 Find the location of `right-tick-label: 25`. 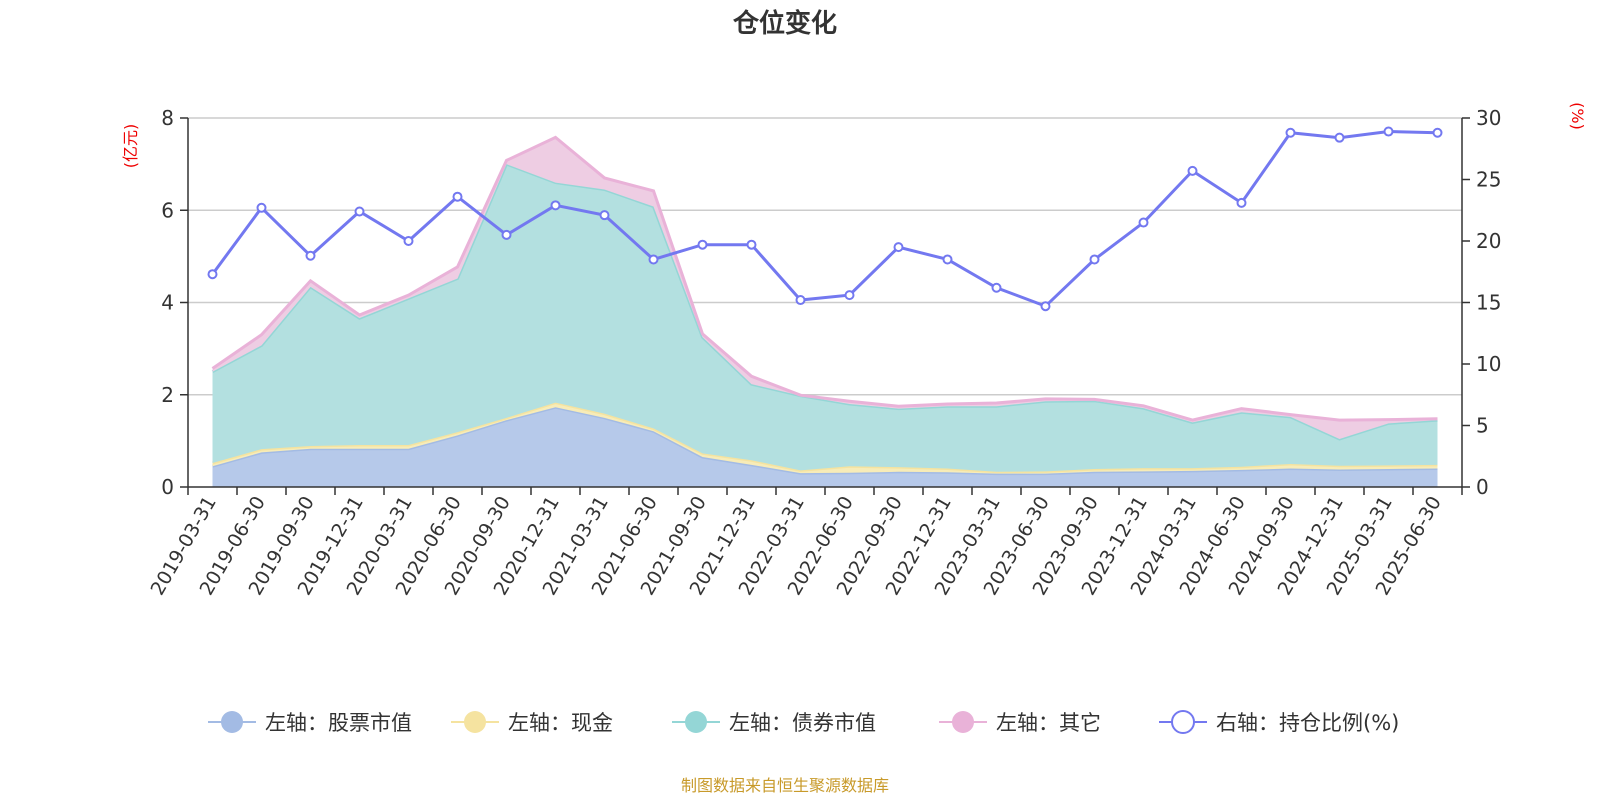

right-tick-label: 25 is located at coordinates (1488, 180).